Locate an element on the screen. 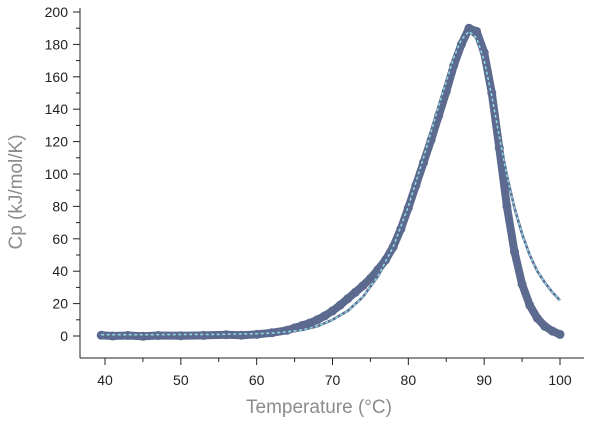  y-axis-title: Cp (kJ/mol/K) is located at coordinates (16, 191).